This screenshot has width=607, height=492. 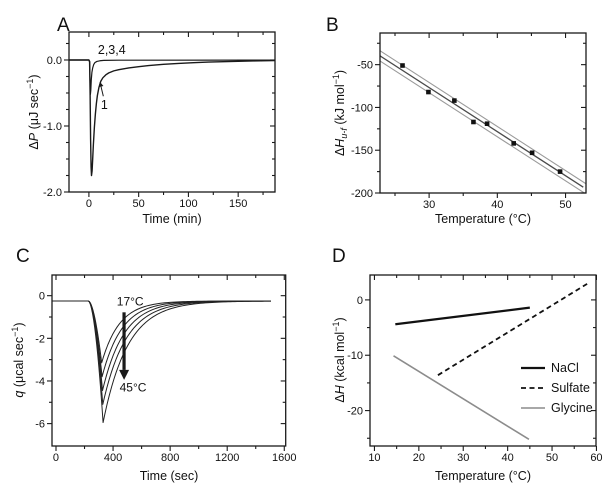 What do you see at coordinates (362, 108) in the screenshot?
I see `y-tick-label: -100` at bounding box center [362, 108].